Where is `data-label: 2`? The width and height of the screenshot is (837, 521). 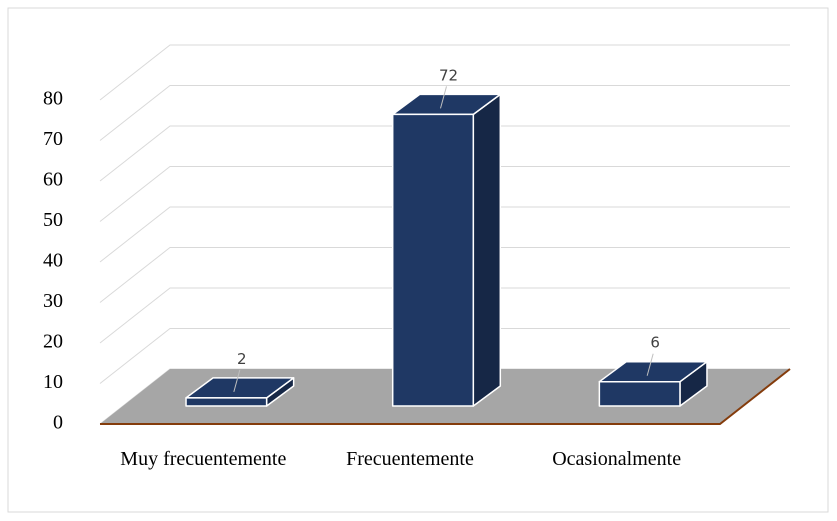 data-label: 2 is located at coordinates (242, 359).